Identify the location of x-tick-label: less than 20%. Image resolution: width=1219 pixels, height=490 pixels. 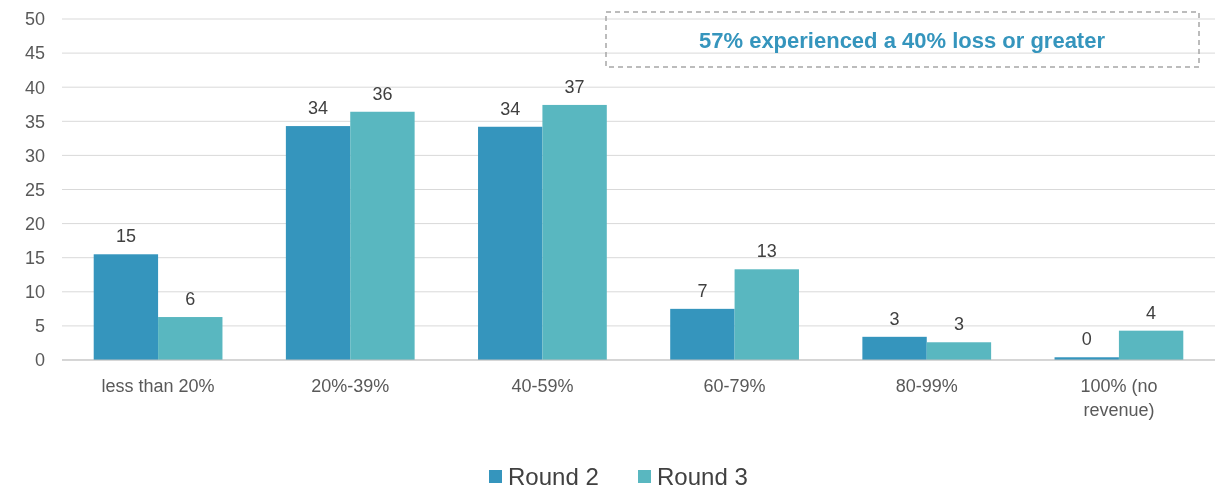
(158, 386).